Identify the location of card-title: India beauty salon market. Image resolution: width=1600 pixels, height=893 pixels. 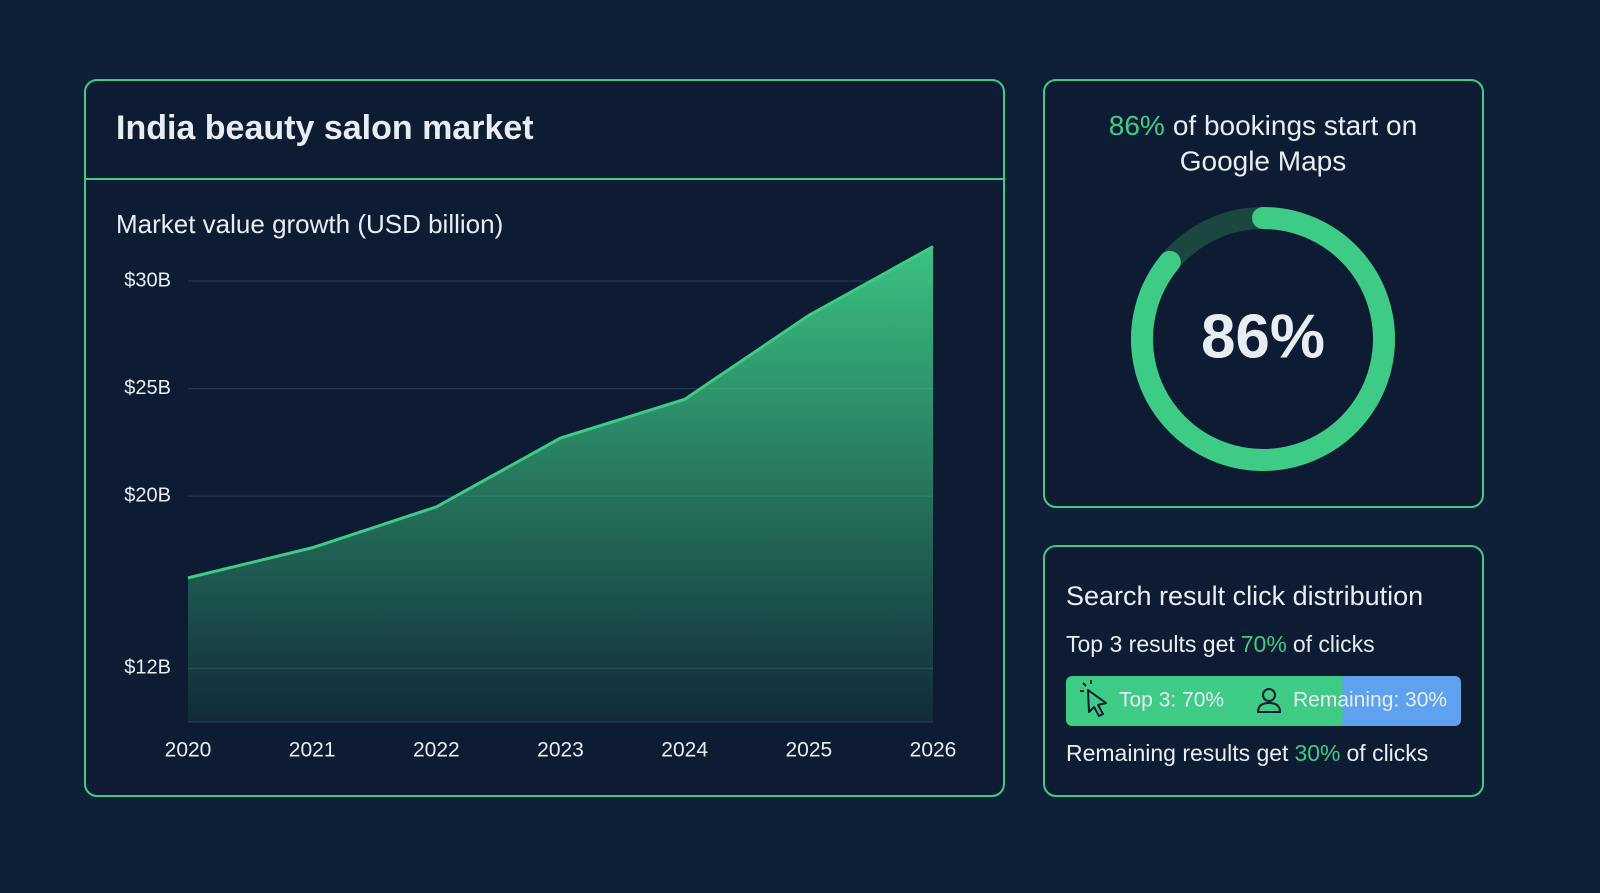
(325, 128).